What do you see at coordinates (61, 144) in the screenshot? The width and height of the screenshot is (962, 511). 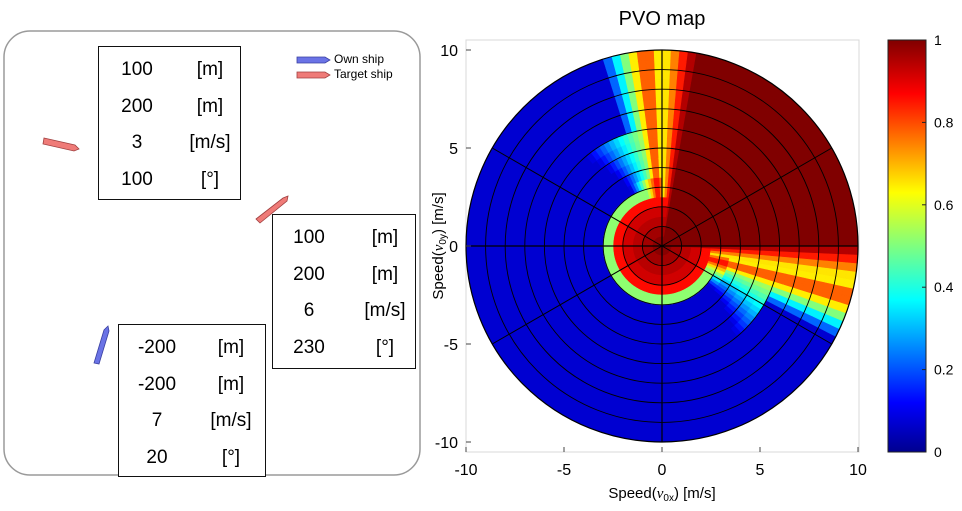 I see `target-ship-1-icon` at bounding box center [61, 144].